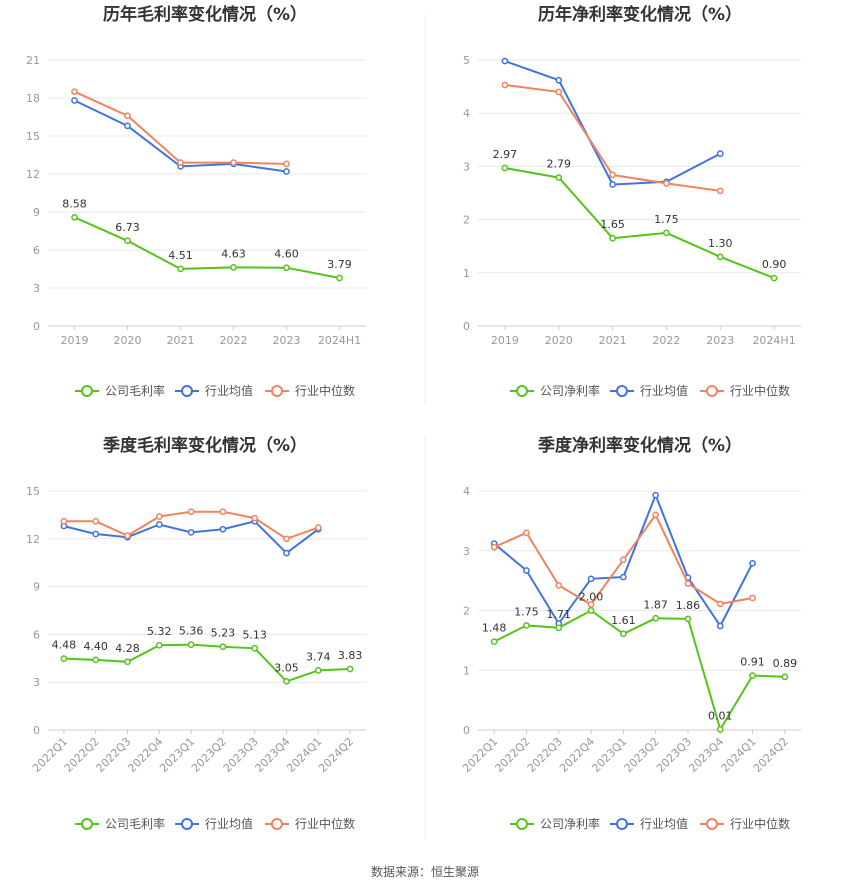  I want to click on x-tick-label: 2022Q1, so click(480, 755).